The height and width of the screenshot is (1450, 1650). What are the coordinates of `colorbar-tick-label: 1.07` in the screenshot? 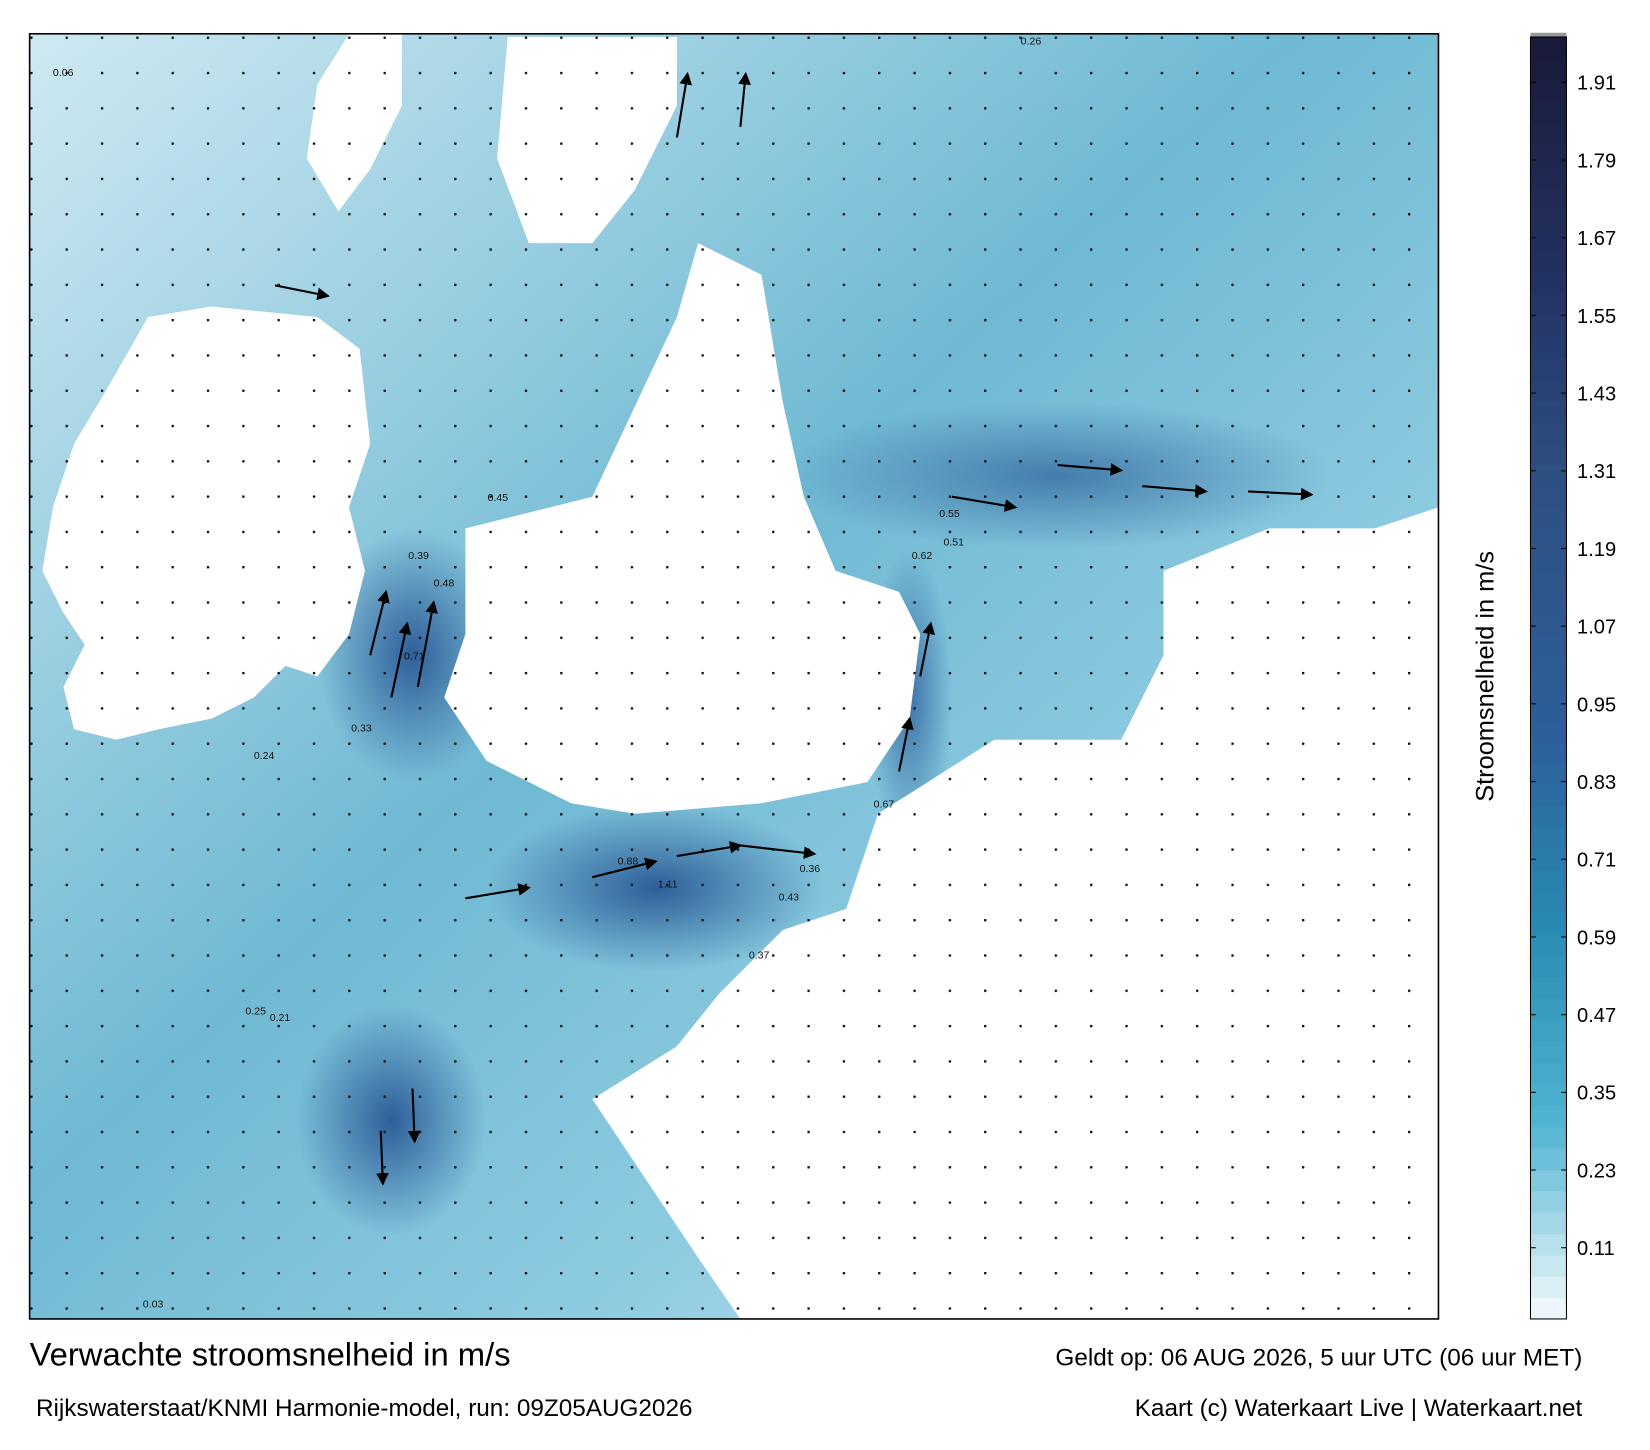 It's located at (1596, 628).